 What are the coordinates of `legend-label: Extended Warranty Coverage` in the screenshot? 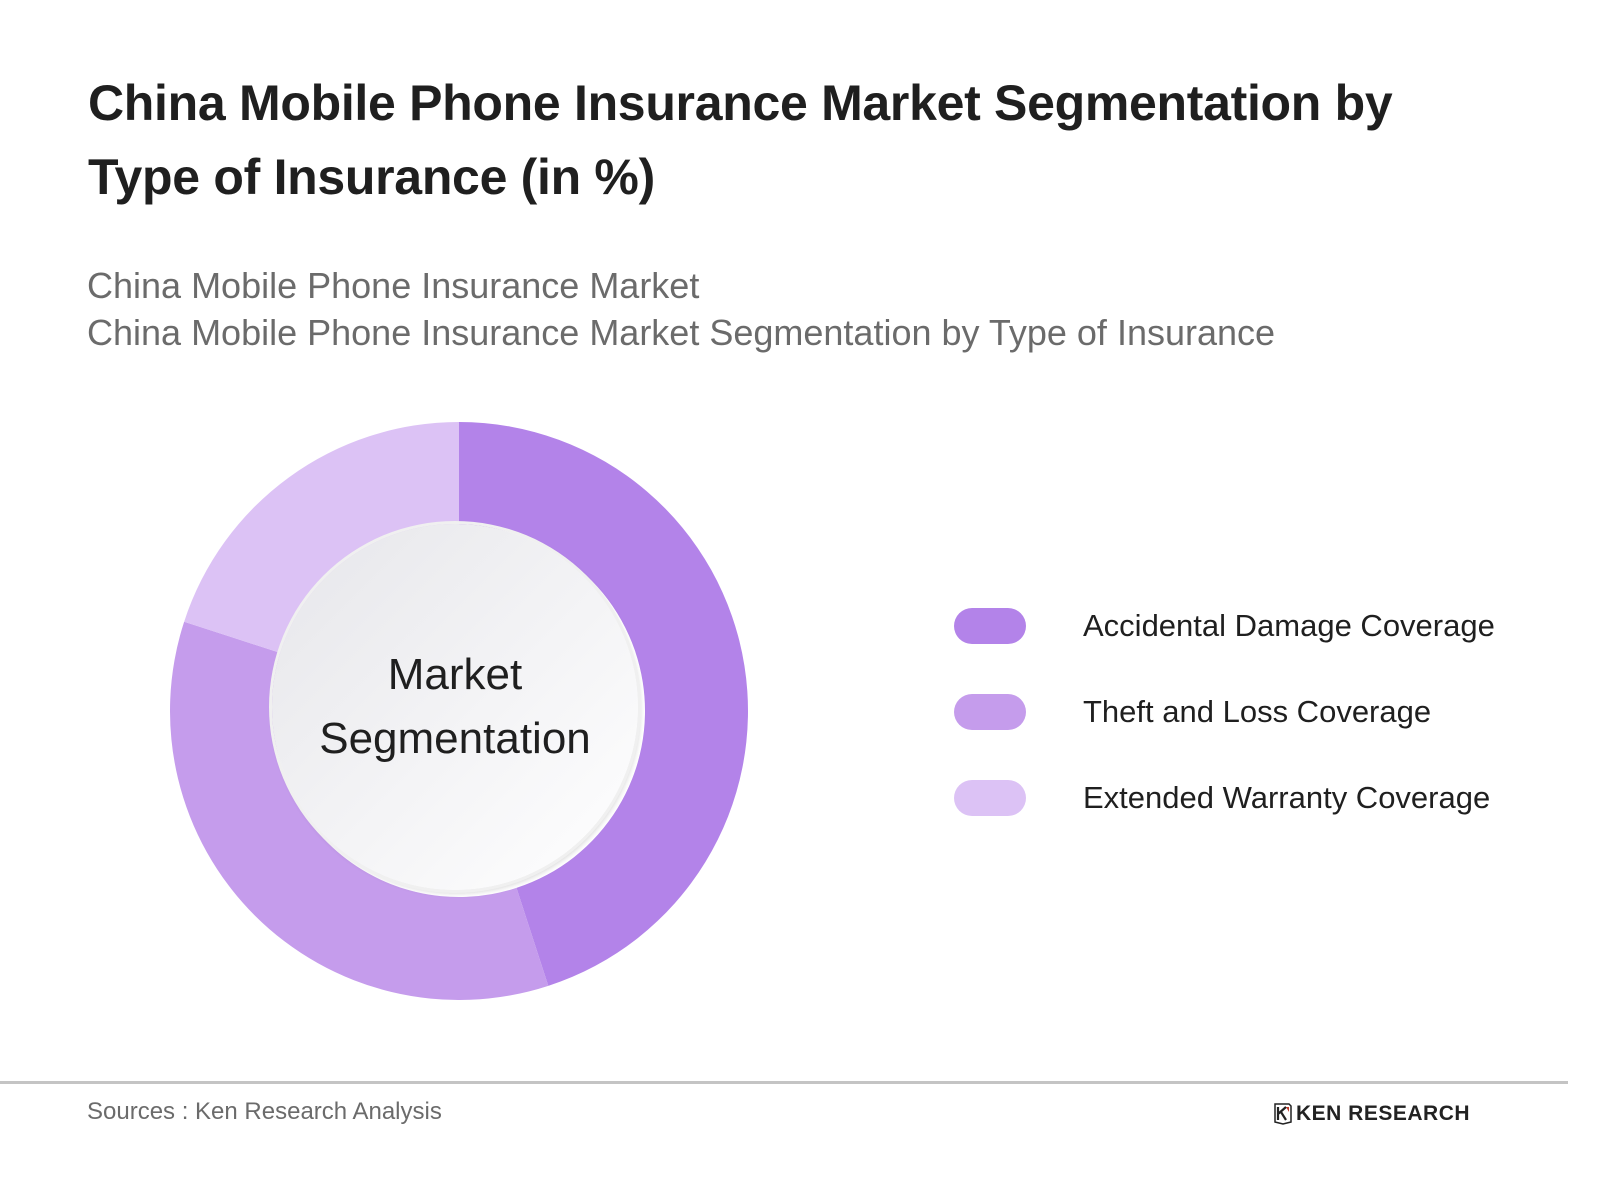 It's located at (1287, 797).